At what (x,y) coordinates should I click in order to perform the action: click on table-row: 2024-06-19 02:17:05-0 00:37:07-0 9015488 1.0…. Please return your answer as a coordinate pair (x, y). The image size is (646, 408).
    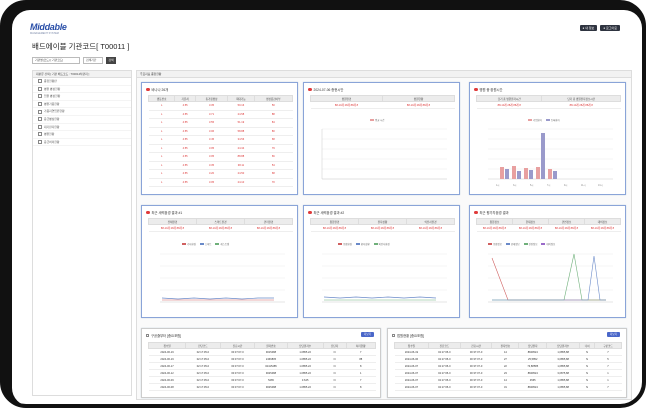
    Looking at the image, I should click on (262, 352).